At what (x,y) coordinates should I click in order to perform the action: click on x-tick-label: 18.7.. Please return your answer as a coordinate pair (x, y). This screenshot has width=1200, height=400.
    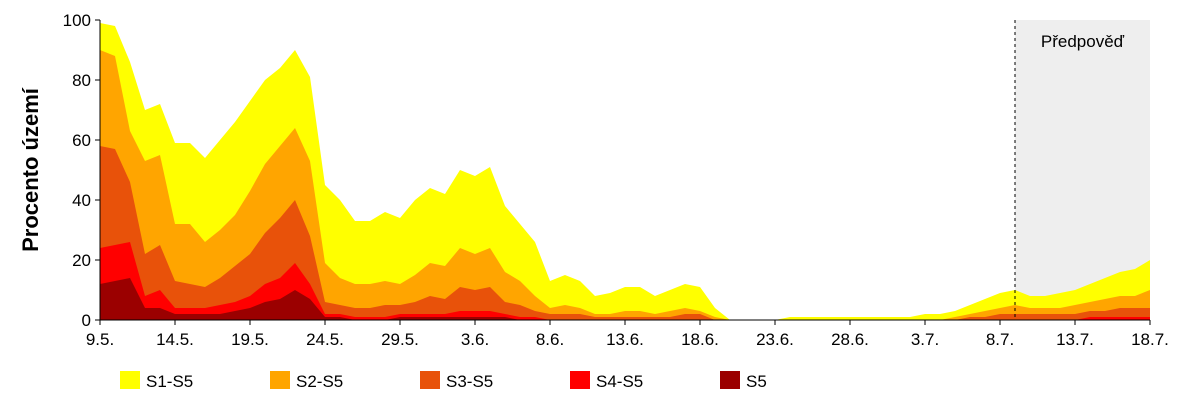
    Looking at the image, I should click on (1150, 339).